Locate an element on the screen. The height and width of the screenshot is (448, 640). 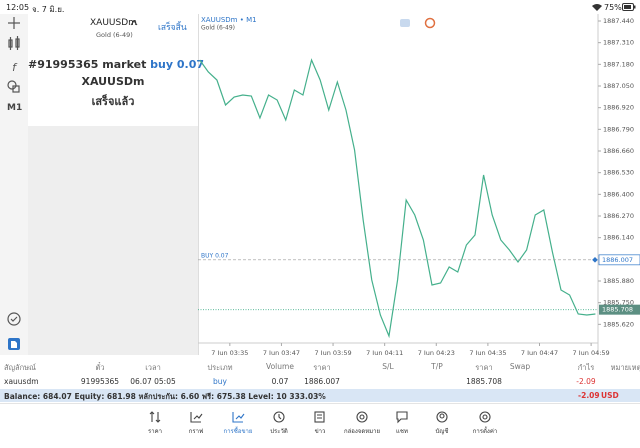
cell: 0.07 is located at coordinates (280, 381).